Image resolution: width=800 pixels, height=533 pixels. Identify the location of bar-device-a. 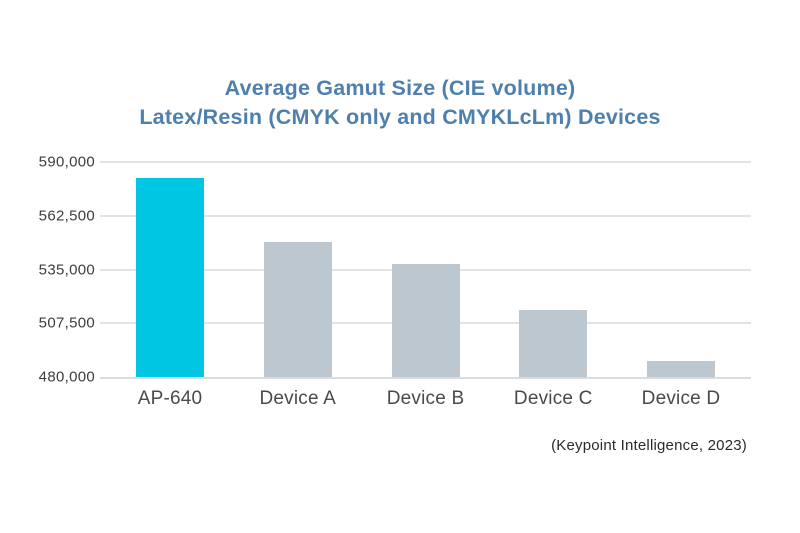
(297, 309).